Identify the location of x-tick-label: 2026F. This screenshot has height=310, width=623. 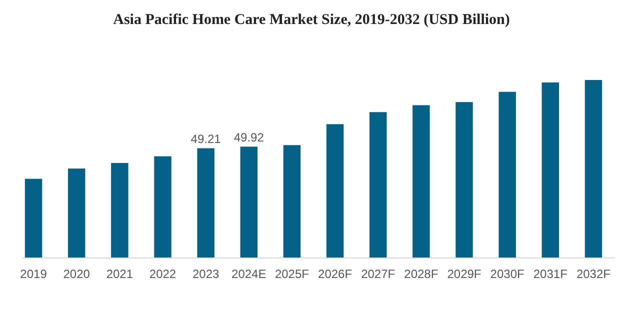
(335, 274).